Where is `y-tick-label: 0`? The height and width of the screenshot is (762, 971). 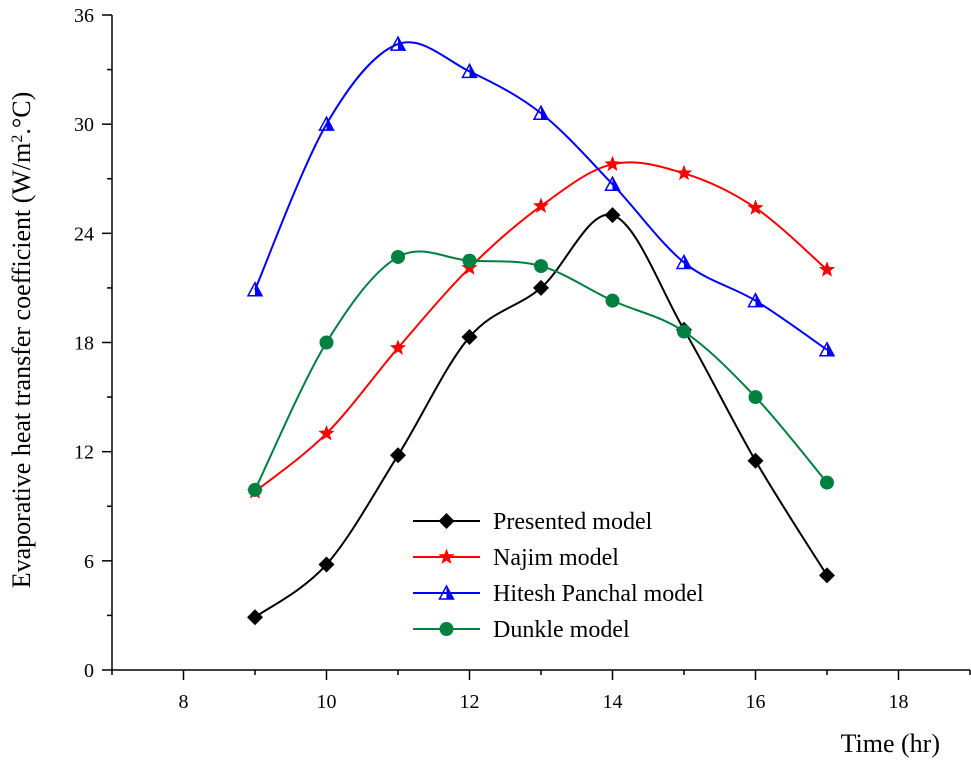 y-tick-label: 0 is located at coordinates (89, 671).